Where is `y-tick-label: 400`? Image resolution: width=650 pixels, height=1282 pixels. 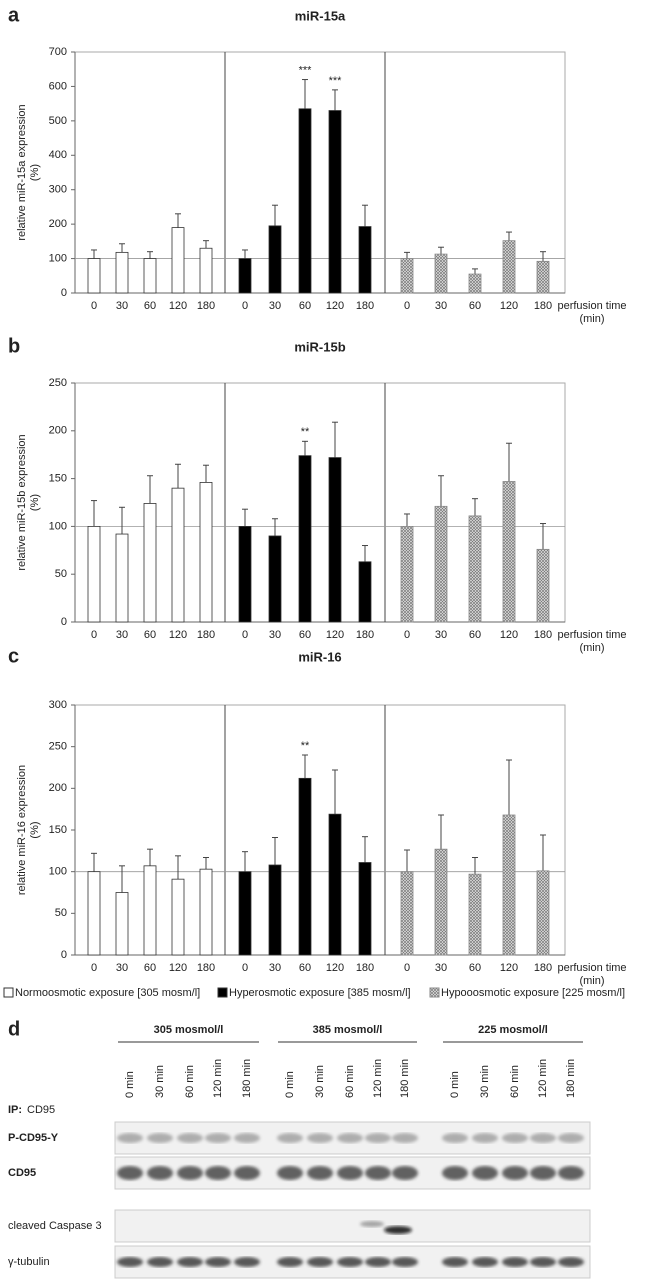
y-tick-label: 400 is located at coordinates (58, 155).